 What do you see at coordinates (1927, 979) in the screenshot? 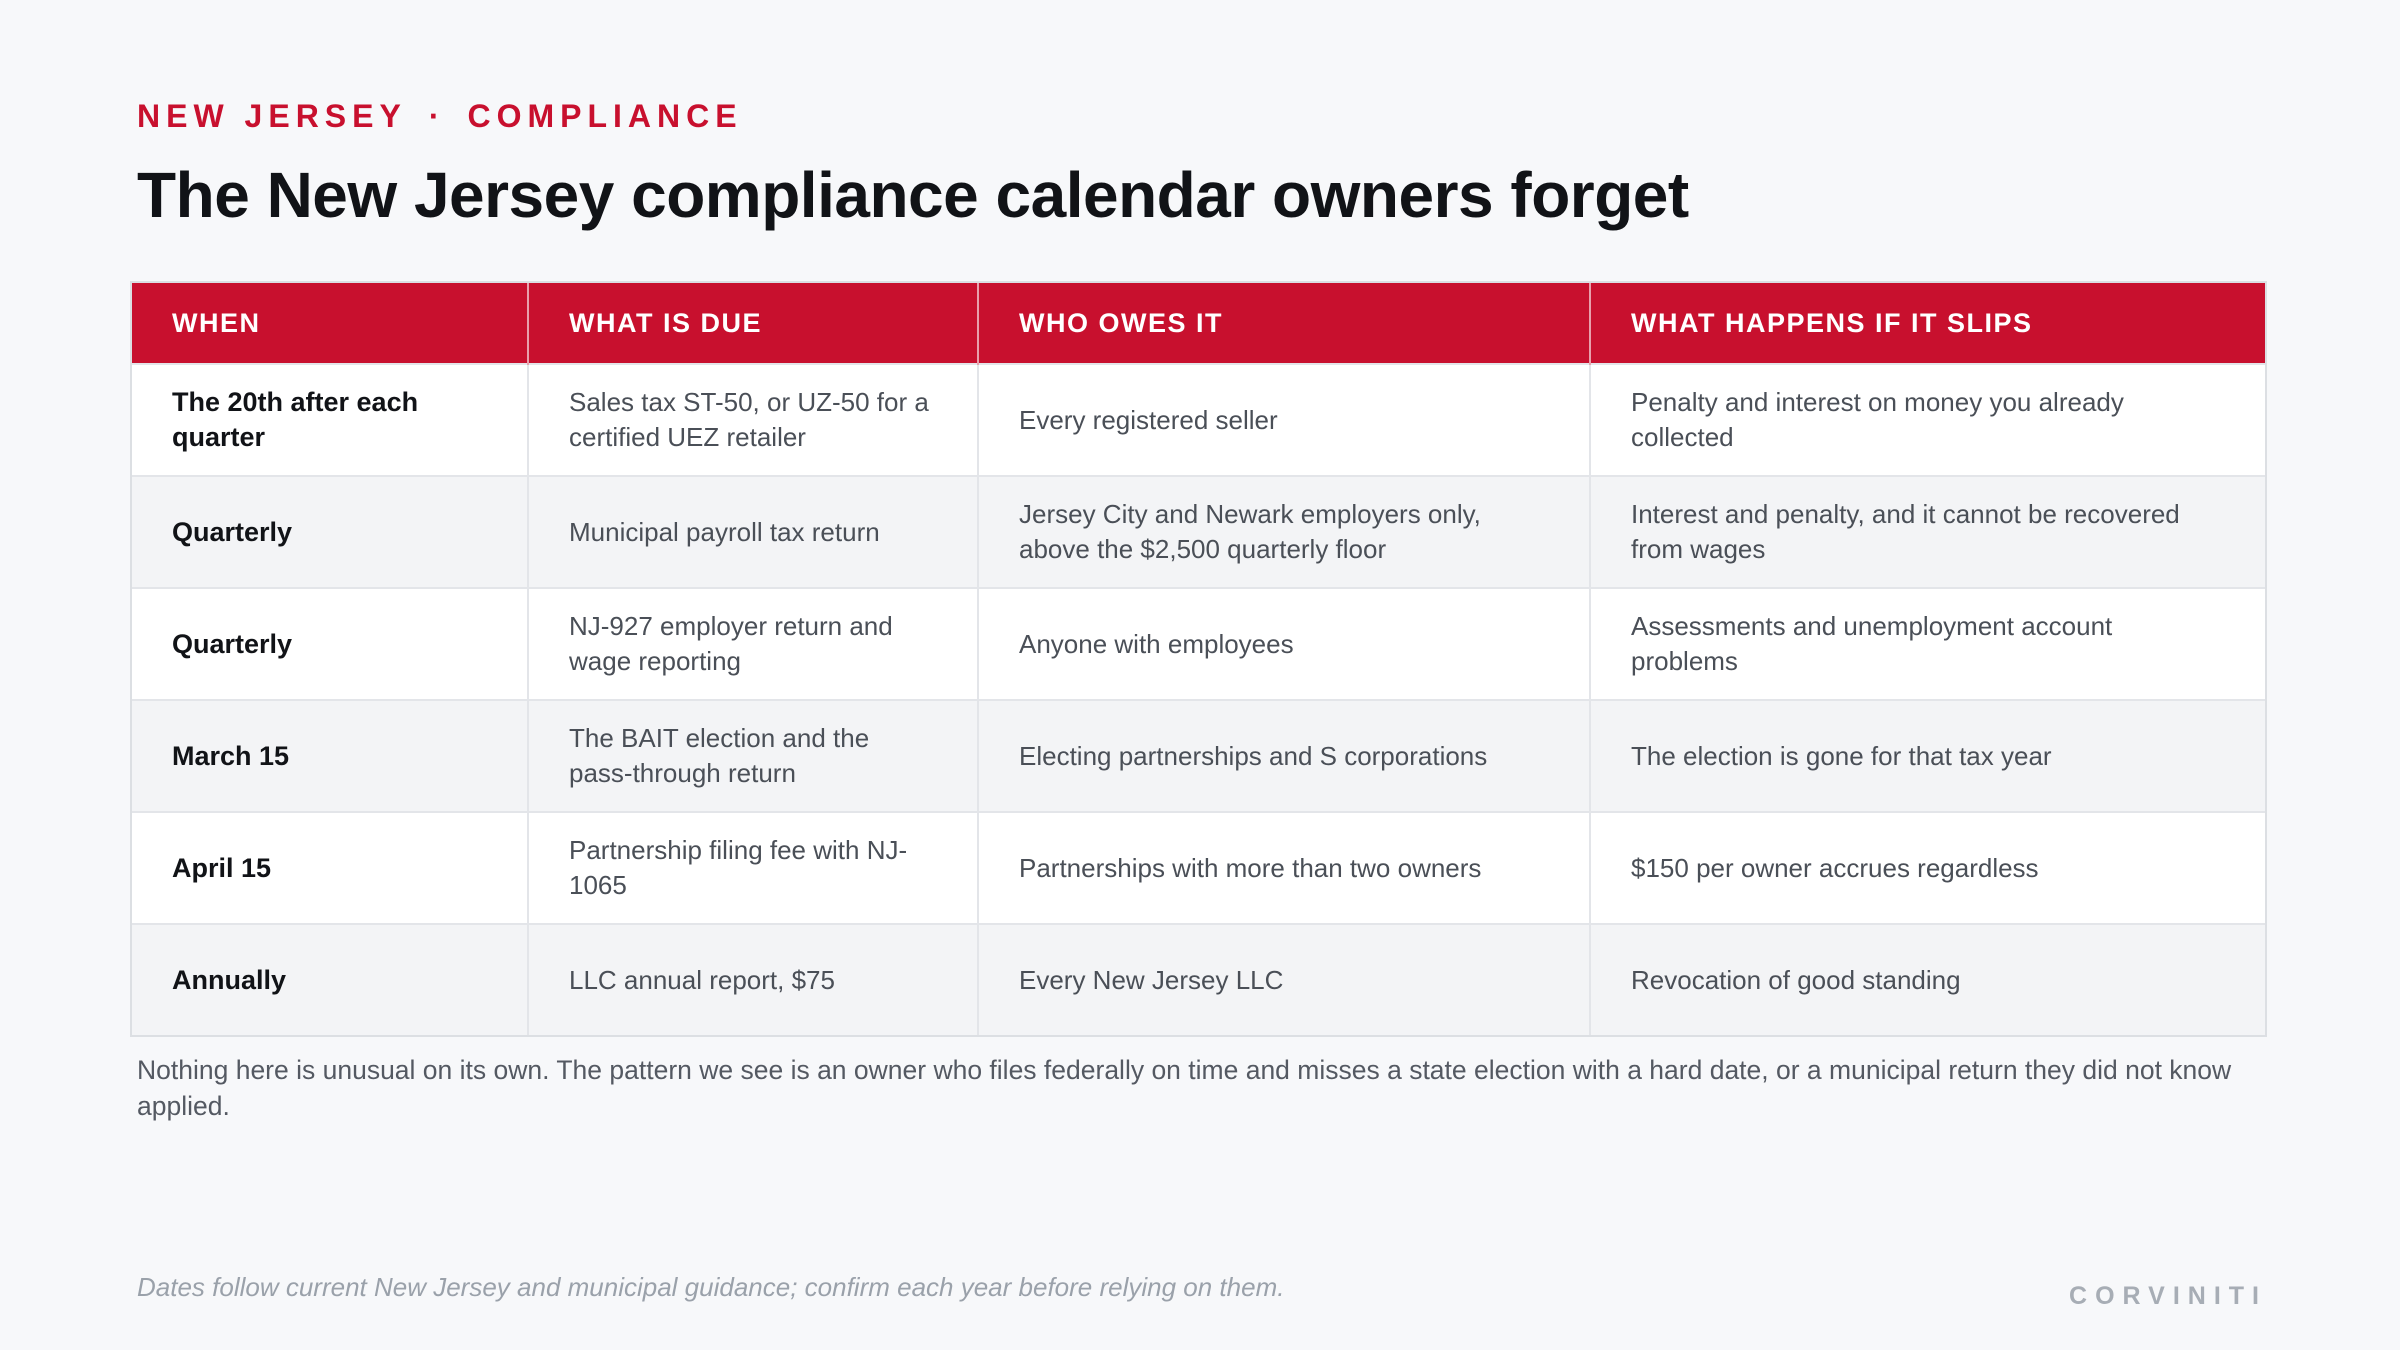
I see `cell-consequence: Revocation of good standing` at bounding box center [1927, 979].